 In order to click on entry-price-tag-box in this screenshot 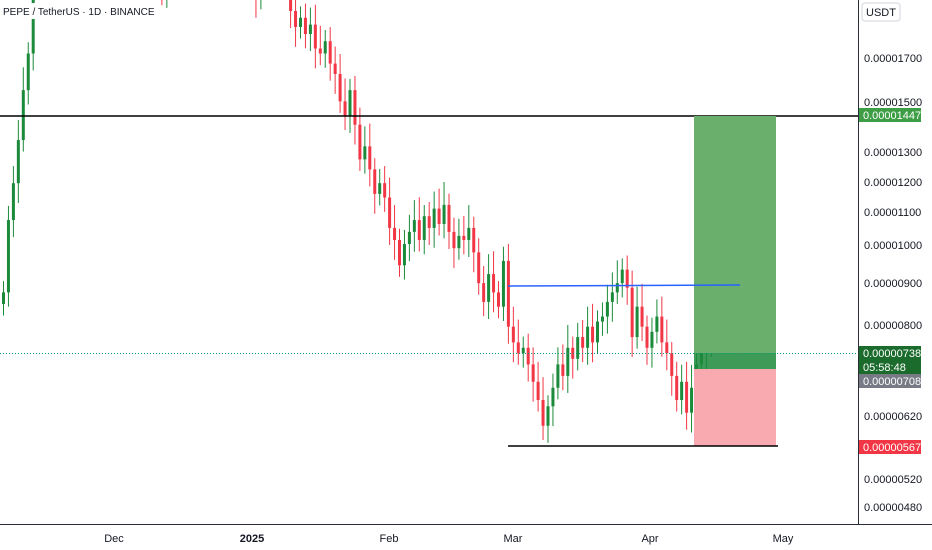, I will do `click(890, 381)`.